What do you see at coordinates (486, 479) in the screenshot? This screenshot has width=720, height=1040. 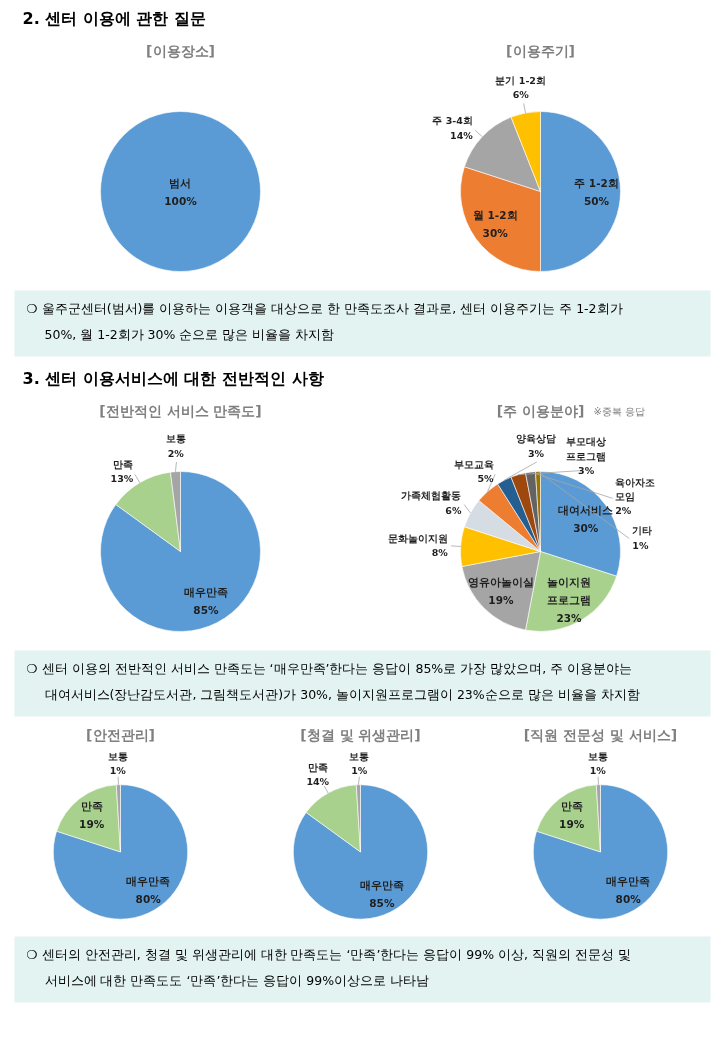 I see `data-label: 5%` at bounding box center [486, 479].